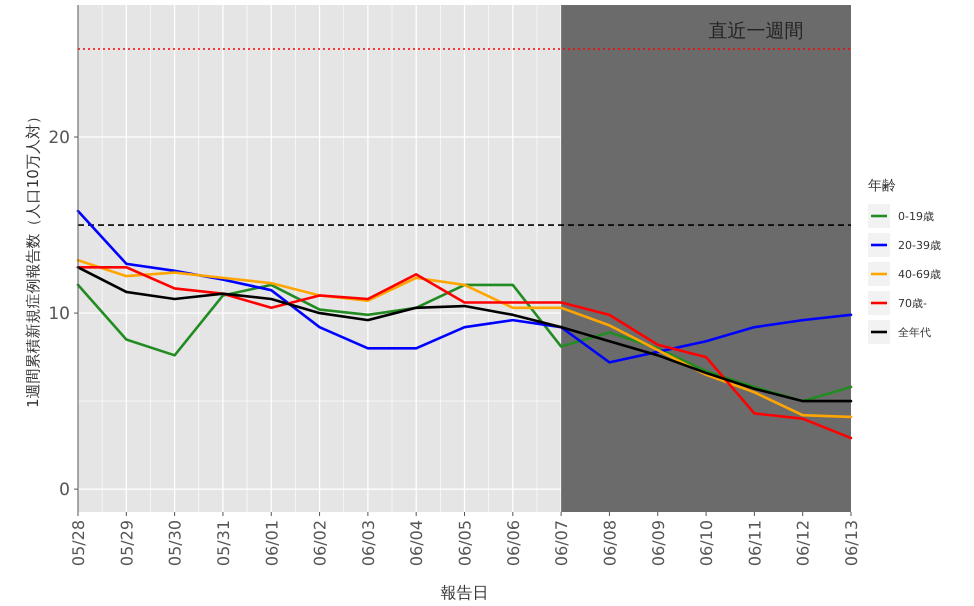 Image resolution: width=974 pixels, height=606 pixels. Describe the element at coordinates (658, 543) in the screenshot. I see `x-tick-label: 06/09` at that location.